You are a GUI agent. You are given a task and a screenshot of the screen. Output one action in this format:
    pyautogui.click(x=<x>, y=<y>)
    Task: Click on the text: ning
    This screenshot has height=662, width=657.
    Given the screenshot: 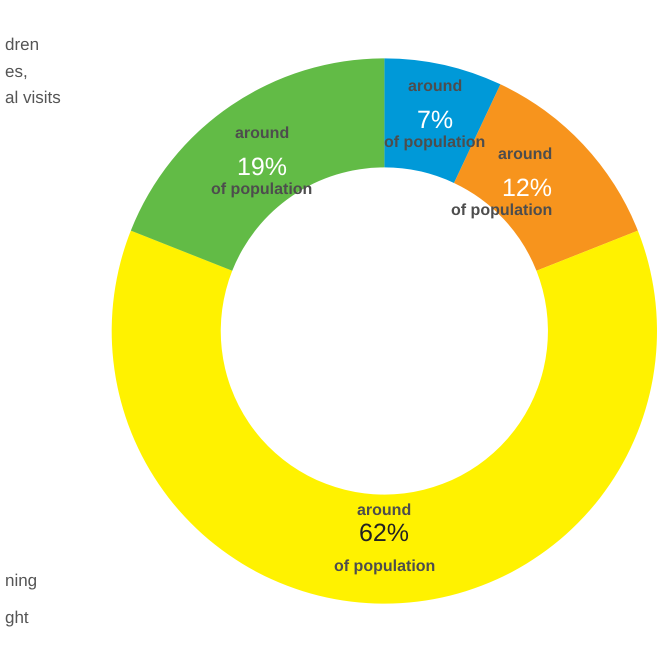 What is the action you would take?
    pyautogui.click(x=21, y=580)
    